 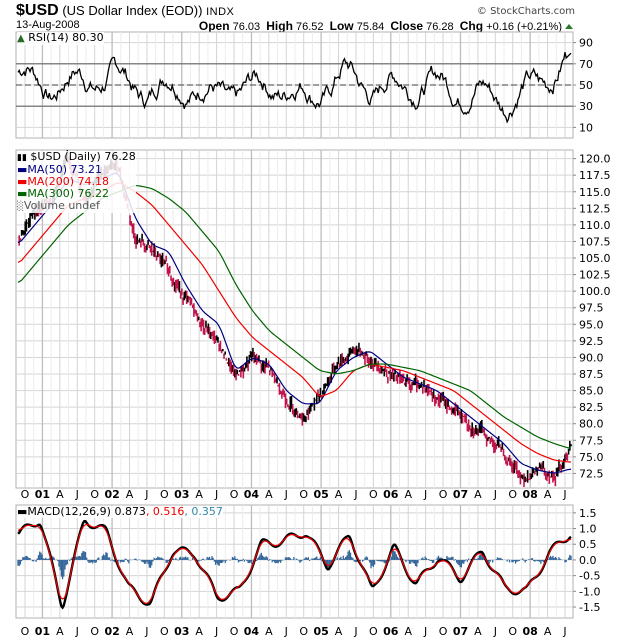 I want to click on price-legend-text: $USD (Daily) 76.28, so click(x=83, y=156).